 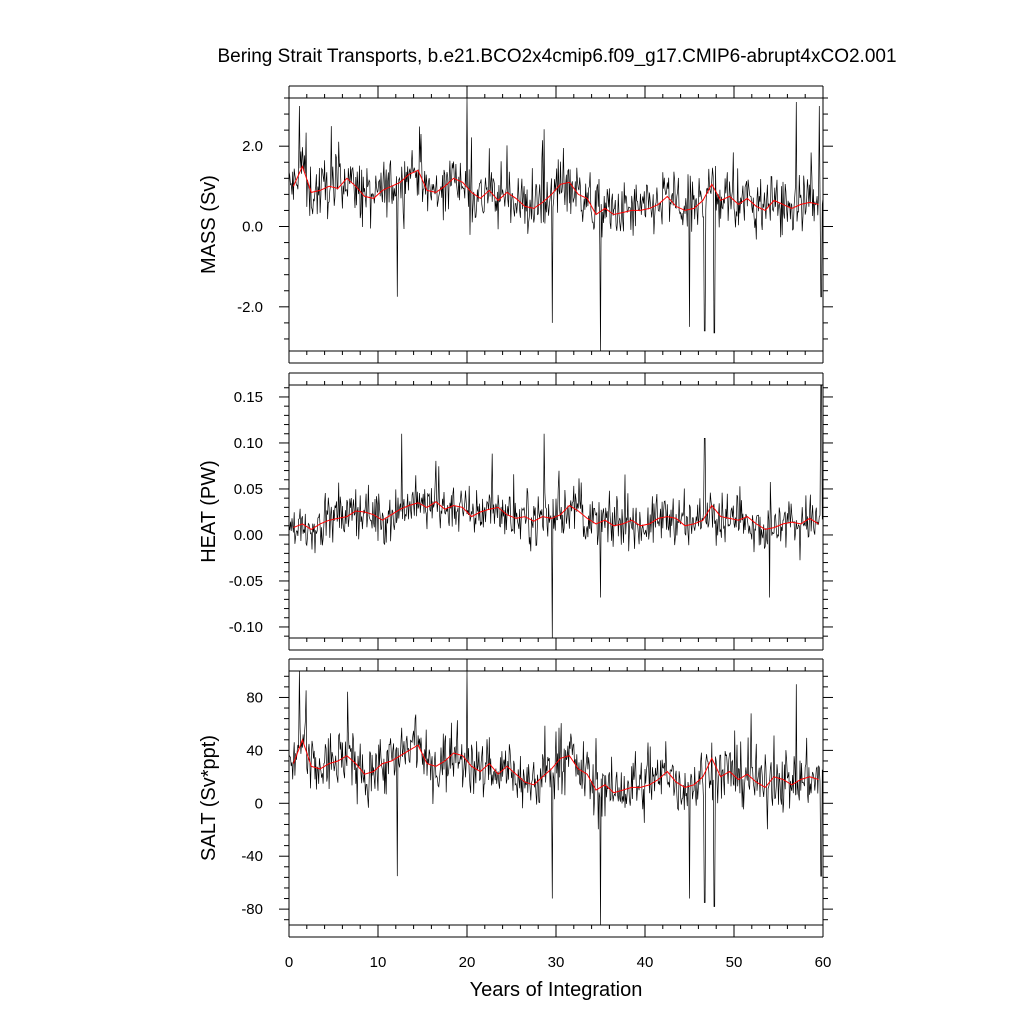 I want to click on salt-annual-mean-series, so click(x=555, y=766).